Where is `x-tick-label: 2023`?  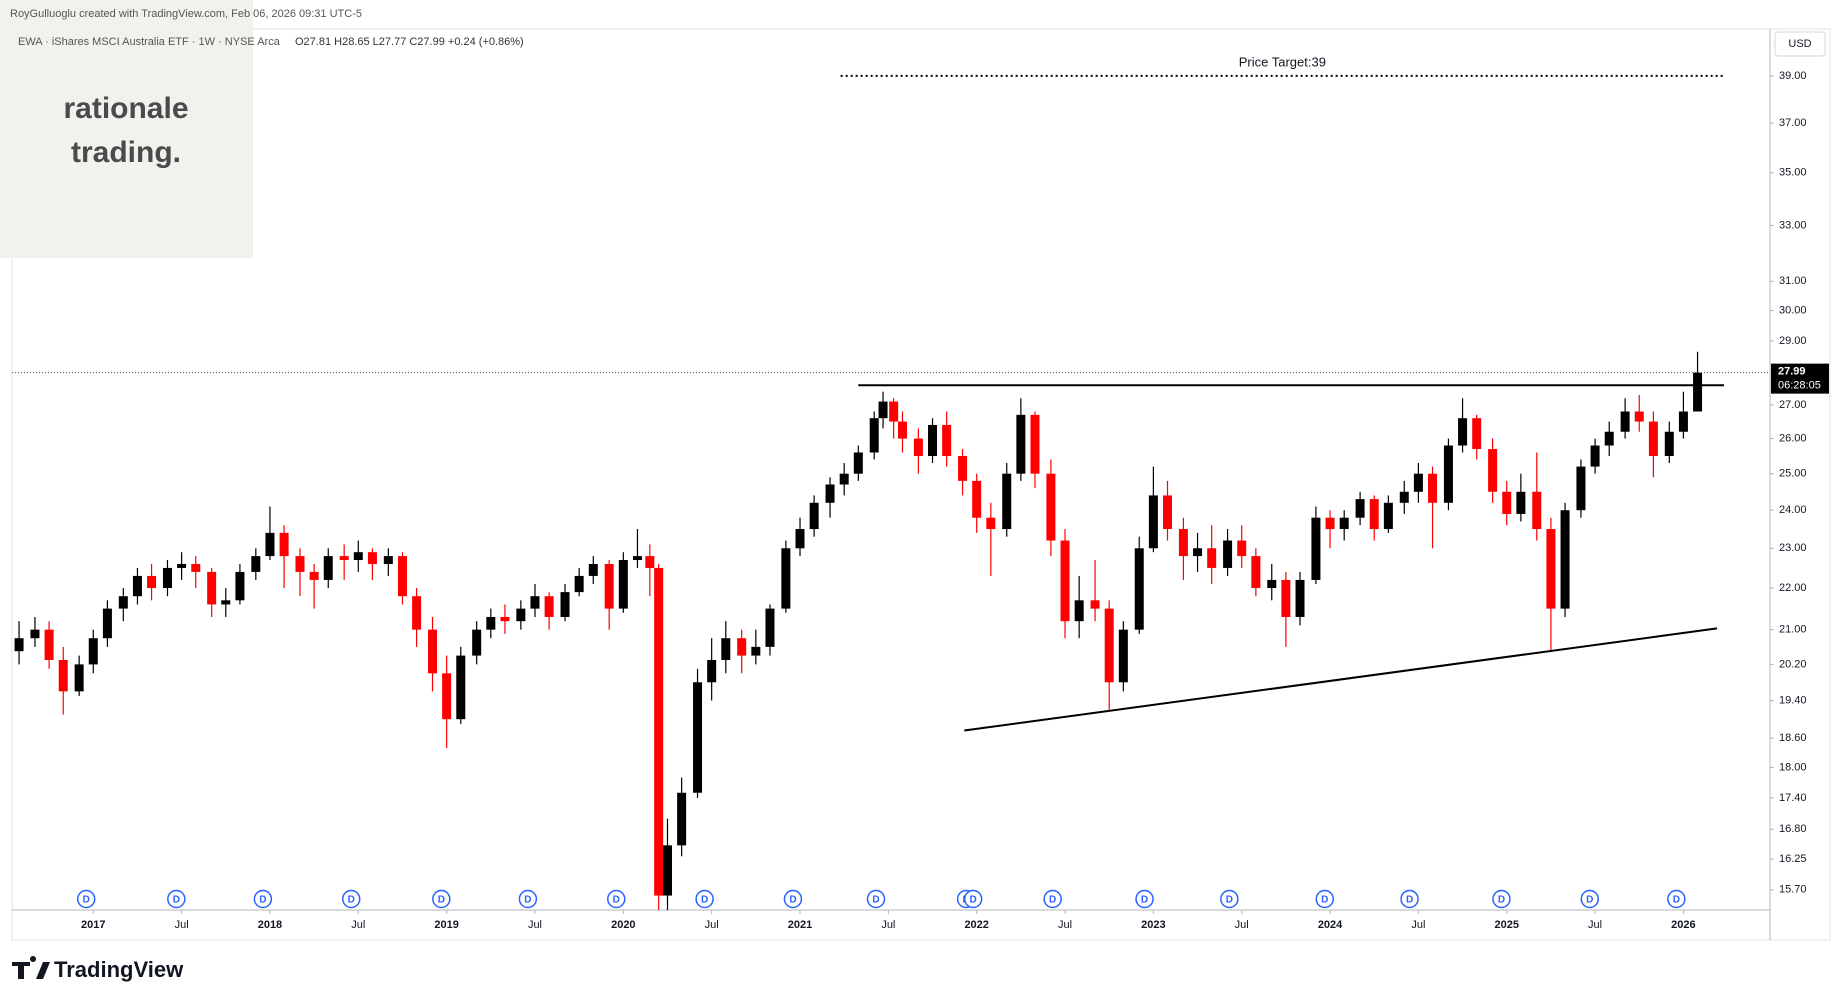
x-tick-label: 2023 is located at coordinates (1153, 925).